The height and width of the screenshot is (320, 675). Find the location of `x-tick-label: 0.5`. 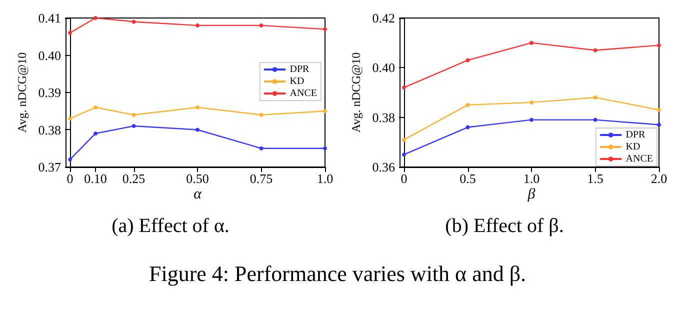

x-tick-label: 0.5 is located at coordinates (468, 178).